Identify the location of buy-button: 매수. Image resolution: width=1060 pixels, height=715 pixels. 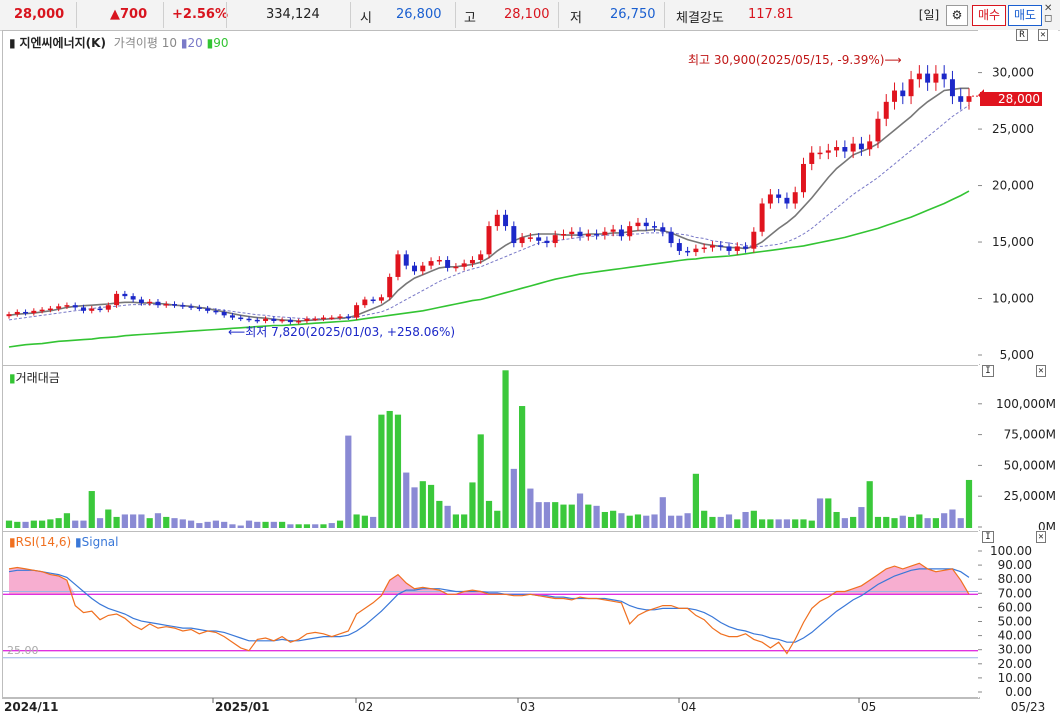
(989, 15).